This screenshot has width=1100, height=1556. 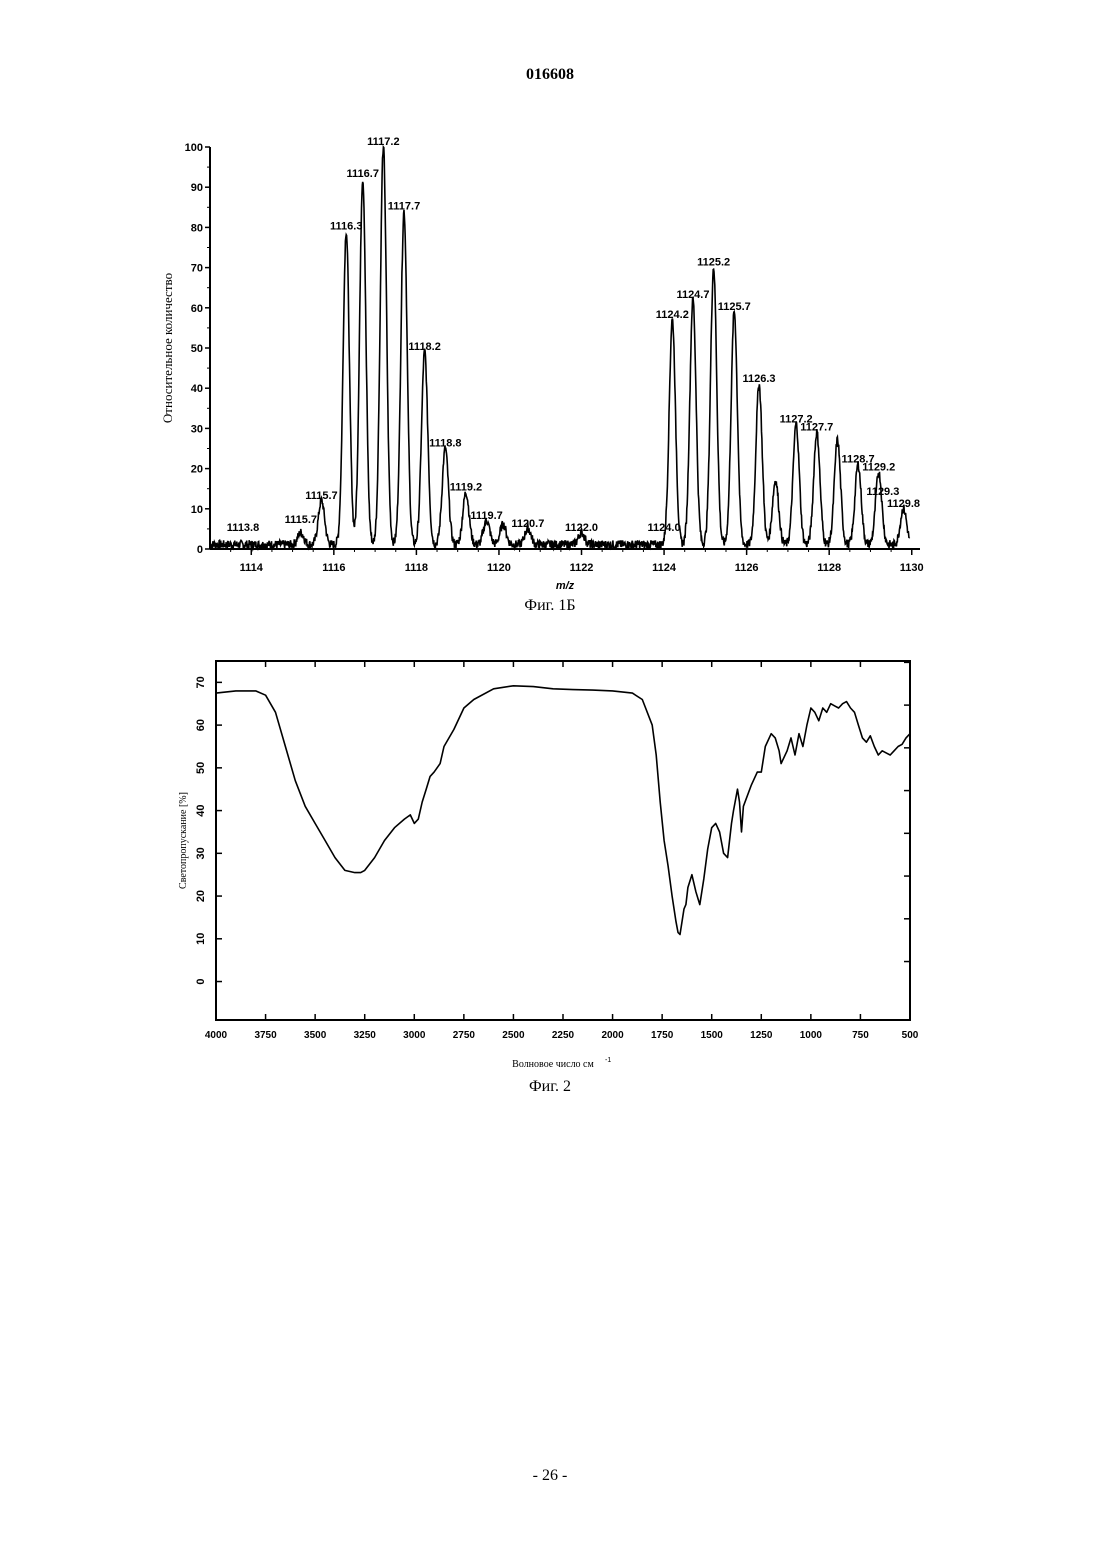 I want to click on x-tick-label: 750, so click(x=860, y=1035).